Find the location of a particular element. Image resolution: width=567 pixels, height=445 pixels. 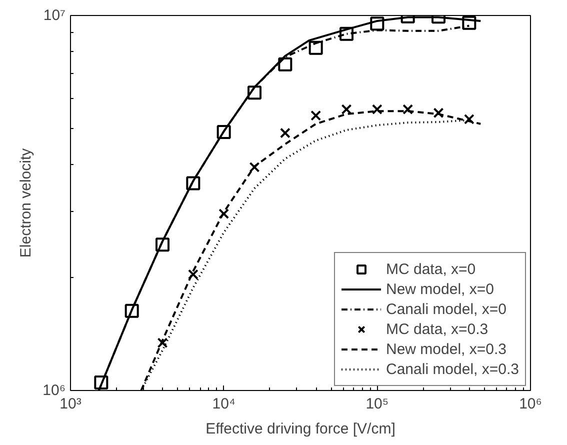

x-tick-label: 10⁴ is located at coordinates (224, 404).